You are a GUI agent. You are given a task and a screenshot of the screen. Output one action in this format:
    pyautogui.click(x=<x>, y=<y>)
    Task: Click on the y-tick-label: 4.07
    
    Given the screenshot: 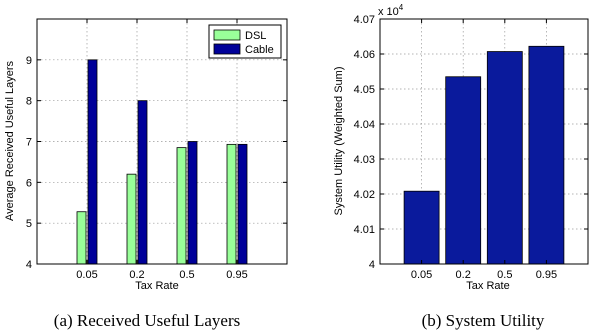 What is the action you would take?
    pyautogui.click(x=364, y=20)
    